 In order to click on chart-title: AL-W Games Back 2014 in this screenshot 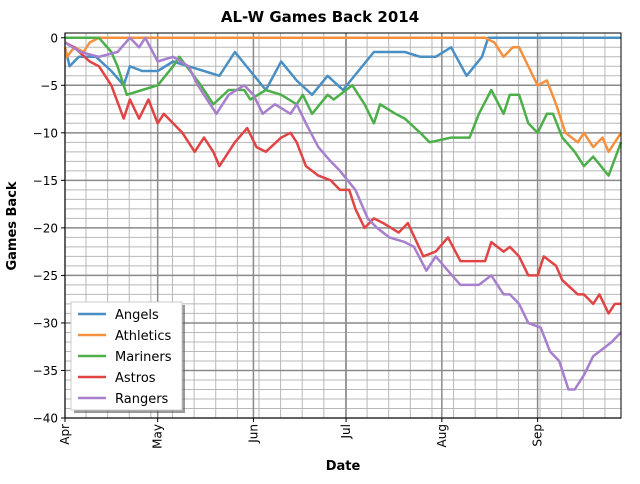, I will do `click(320, 17)`.